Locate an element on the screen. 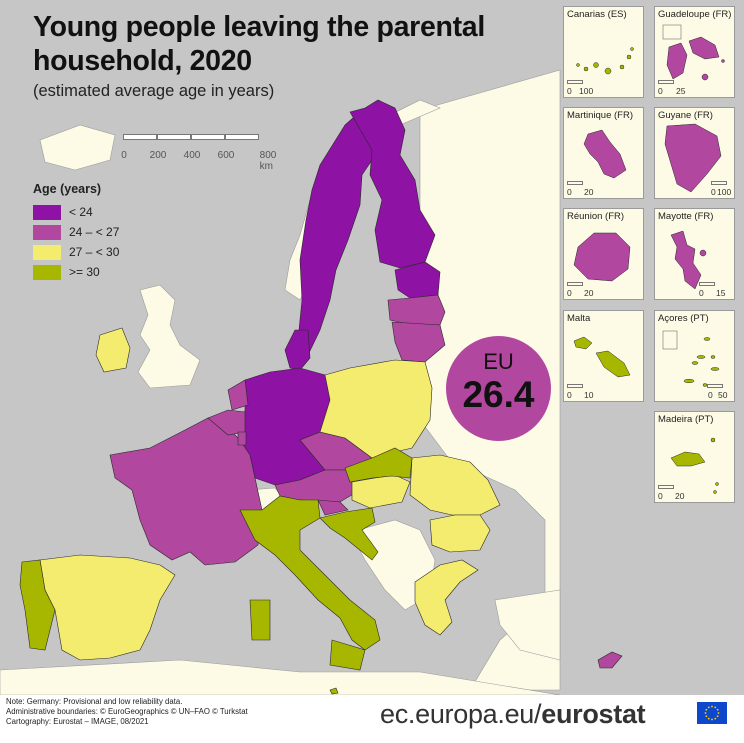 The width and height of the screenshot is (744, 743). inset-scale-end: 15 is located at coordinates (721, 293).